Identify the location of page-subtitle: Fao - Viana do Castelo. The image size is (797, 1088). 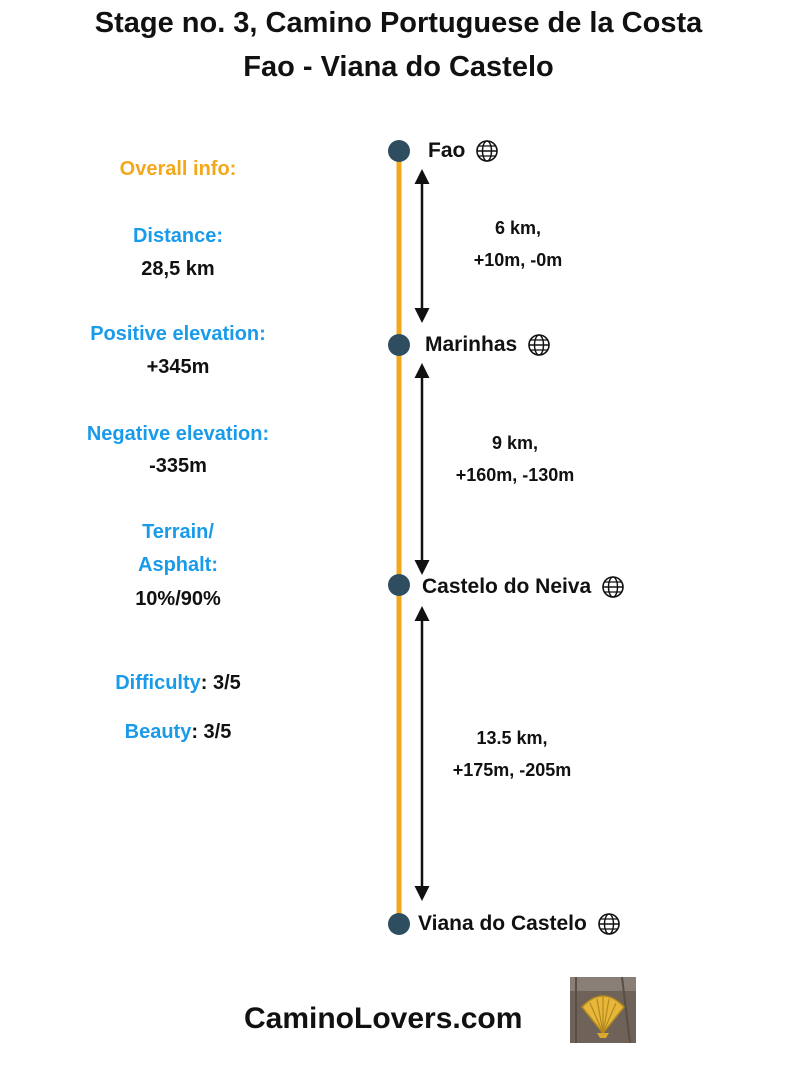
(398, 67).